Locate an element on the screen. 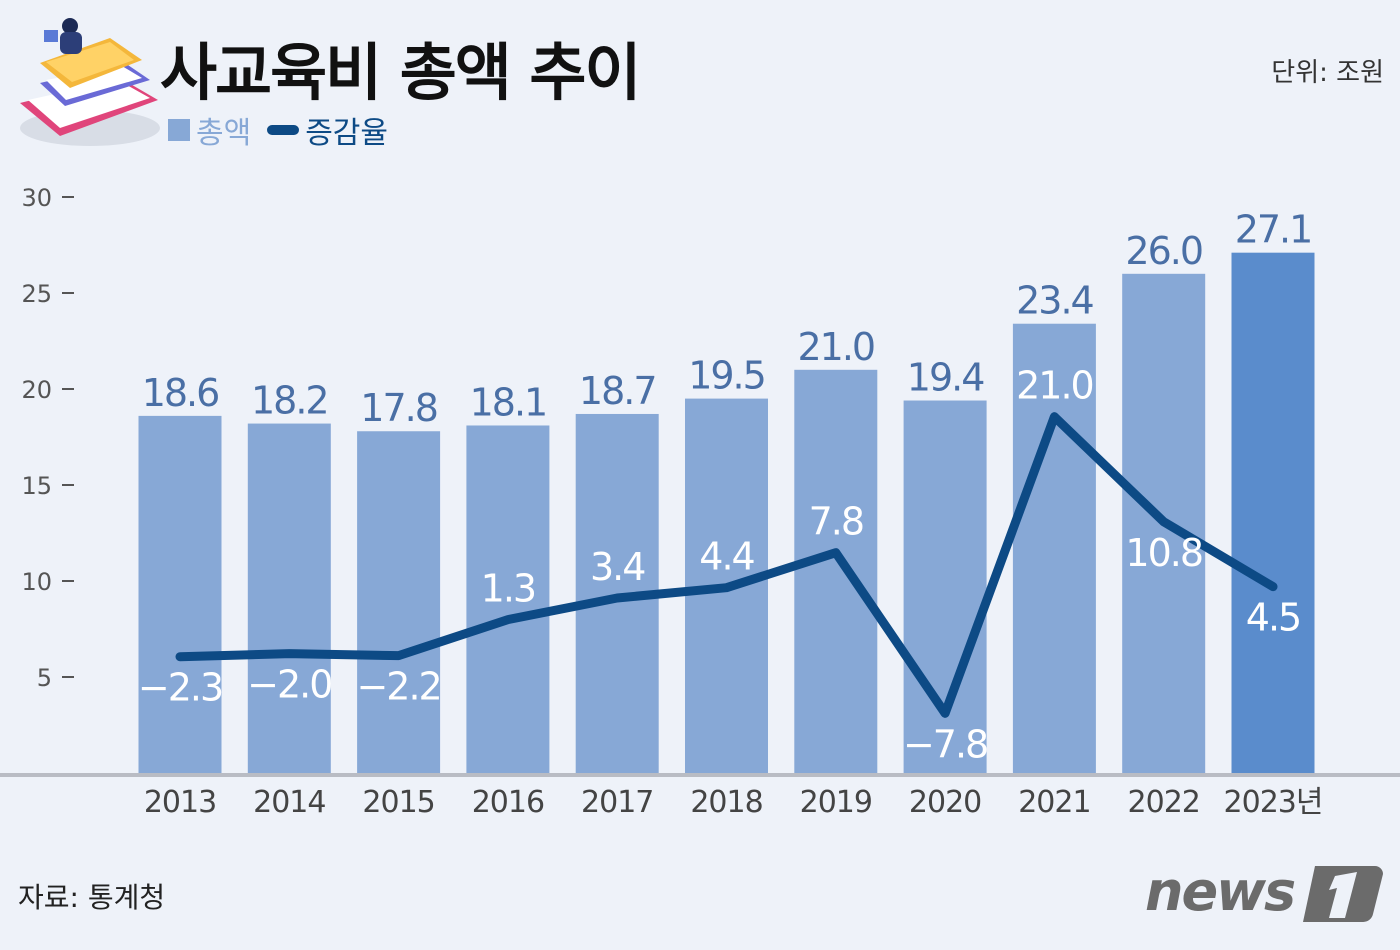 This screenshot has width=1400, height=950. bar-2016 is located at coordinates (508, 599).